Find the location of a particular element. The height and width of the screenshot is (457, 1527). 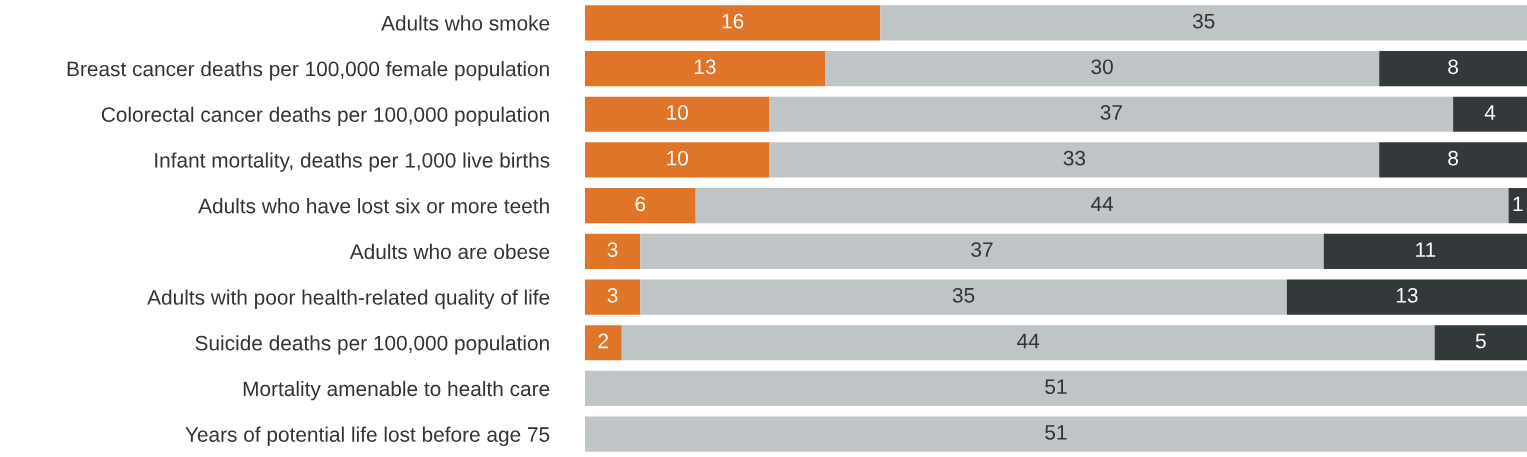

data-label: 5 is located at coordinates (1480, 341).